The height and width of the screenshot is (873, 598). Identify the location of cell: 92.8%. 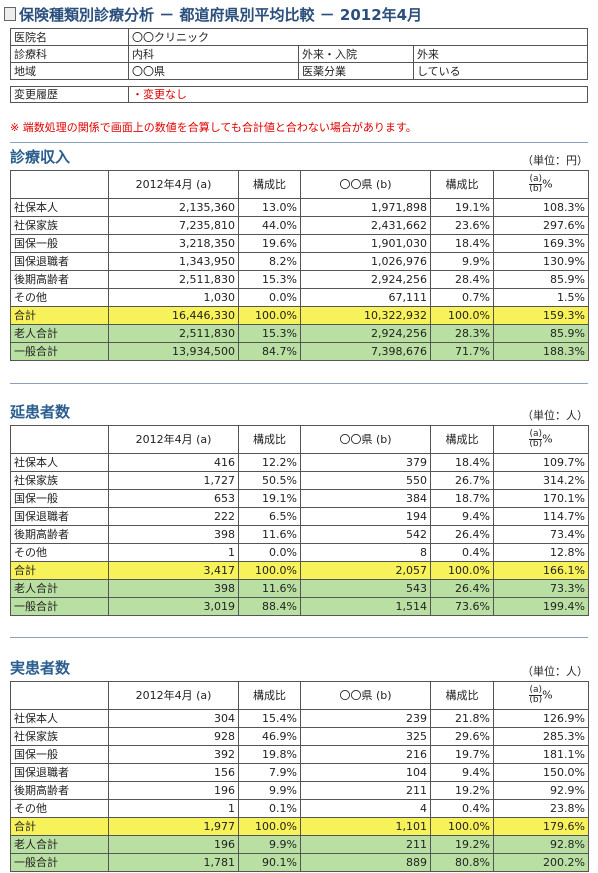
(541, 844).